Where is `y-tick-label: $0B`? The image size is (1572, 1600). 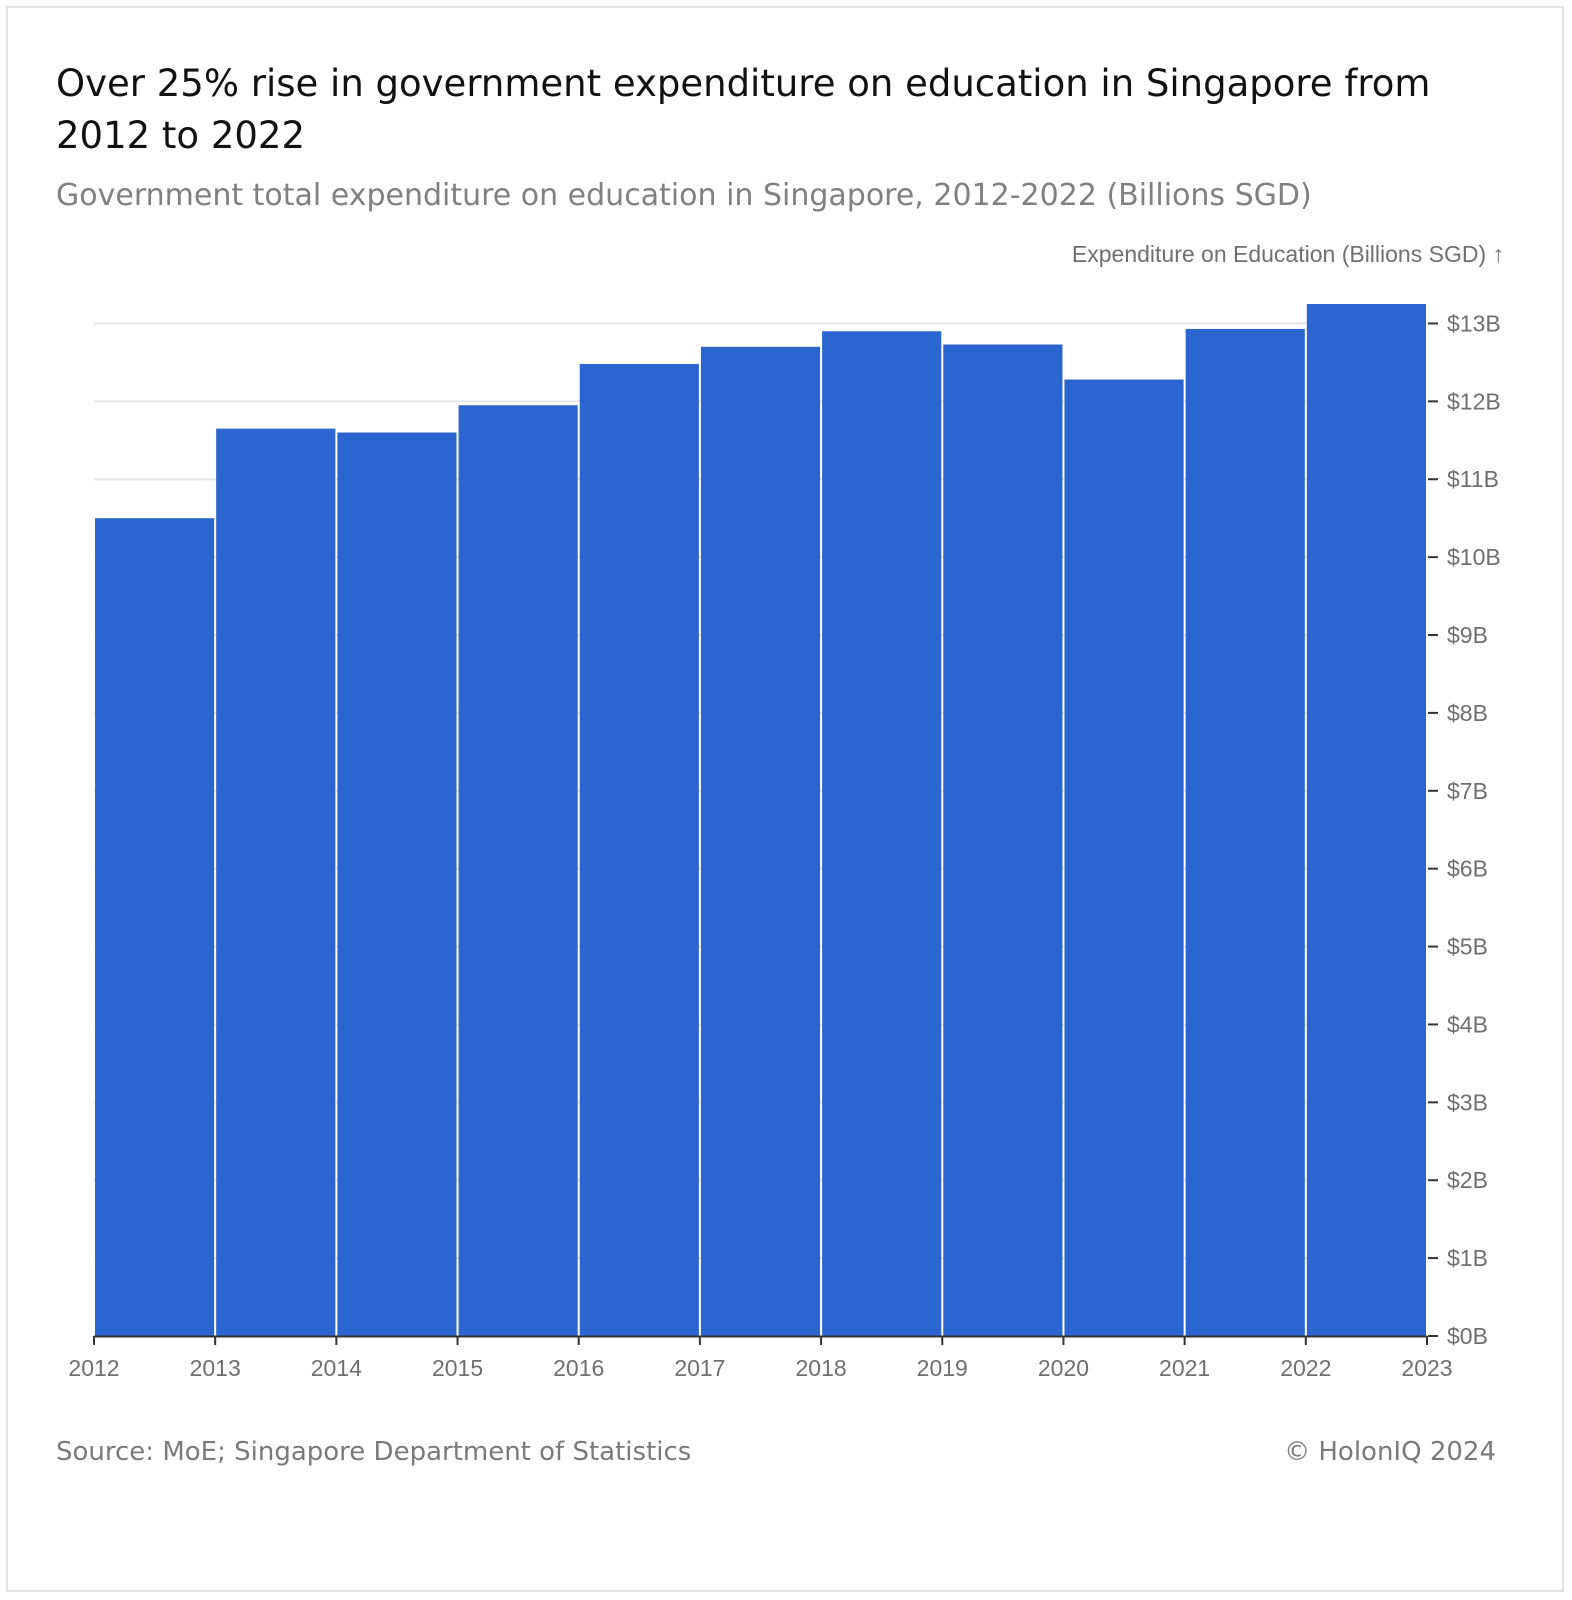
y-tick-label: $0B is located at coordinates (1467, 1336).